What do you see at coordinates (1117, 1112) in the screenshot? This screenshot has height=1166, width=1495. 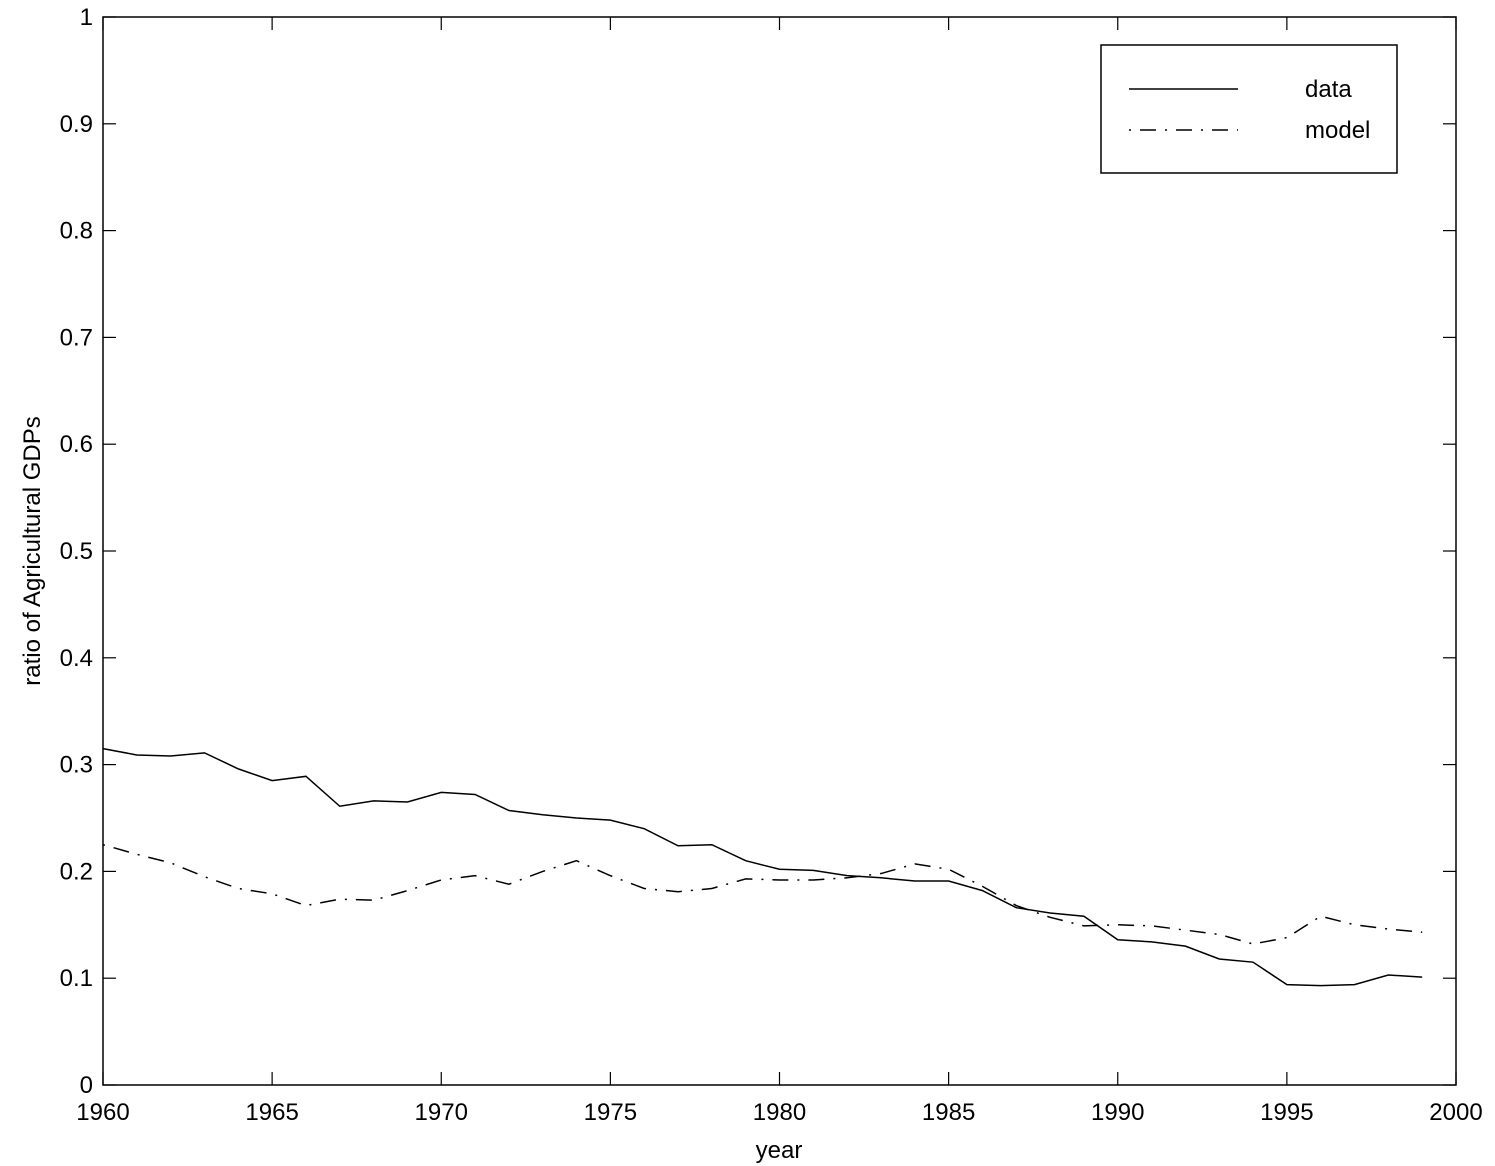 I see `x-tick-label: 1990` at bounding box center [1117, 1112].